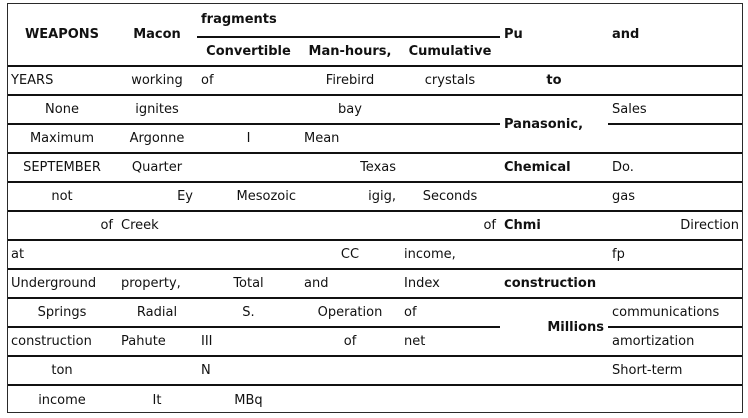  Describe the element at coordinates (316, 283) in the screenshot. I see `table-cell: and` at that location.